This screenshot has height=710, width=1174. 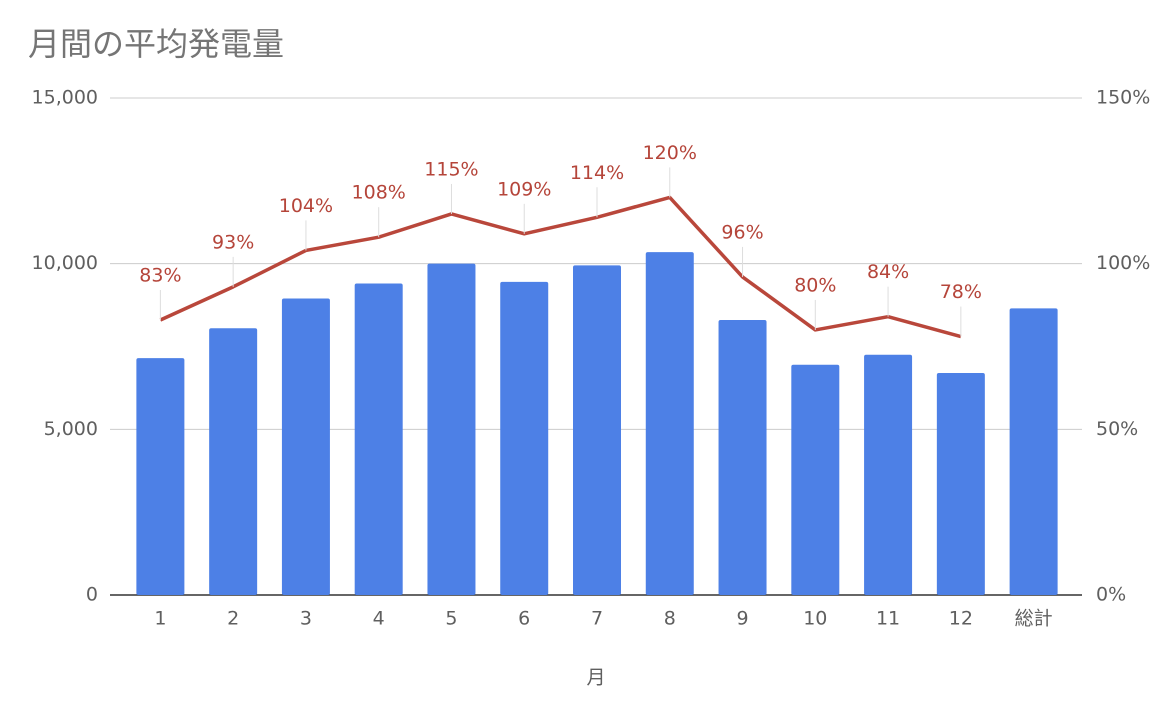 What do you see at coordinates (92, 595) in the screenshot?
I see `y-tick-label: 0` at bounding box center [92, 595].